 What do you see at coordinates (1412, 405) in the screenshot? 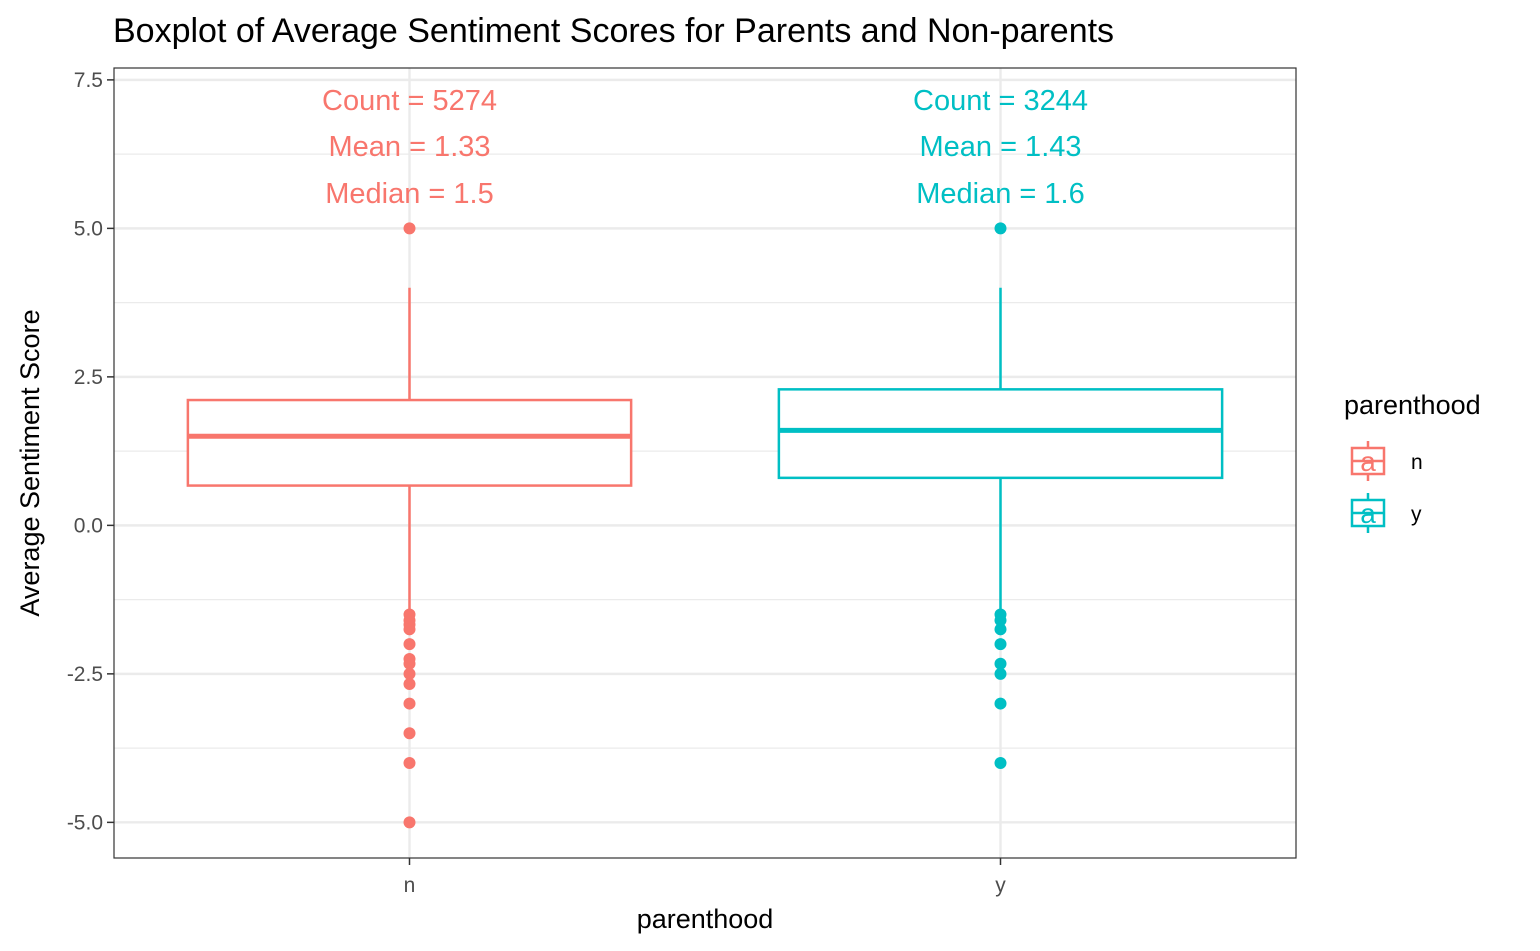
I see `legend-title: parenthood` at bounding box center [1412, 405].